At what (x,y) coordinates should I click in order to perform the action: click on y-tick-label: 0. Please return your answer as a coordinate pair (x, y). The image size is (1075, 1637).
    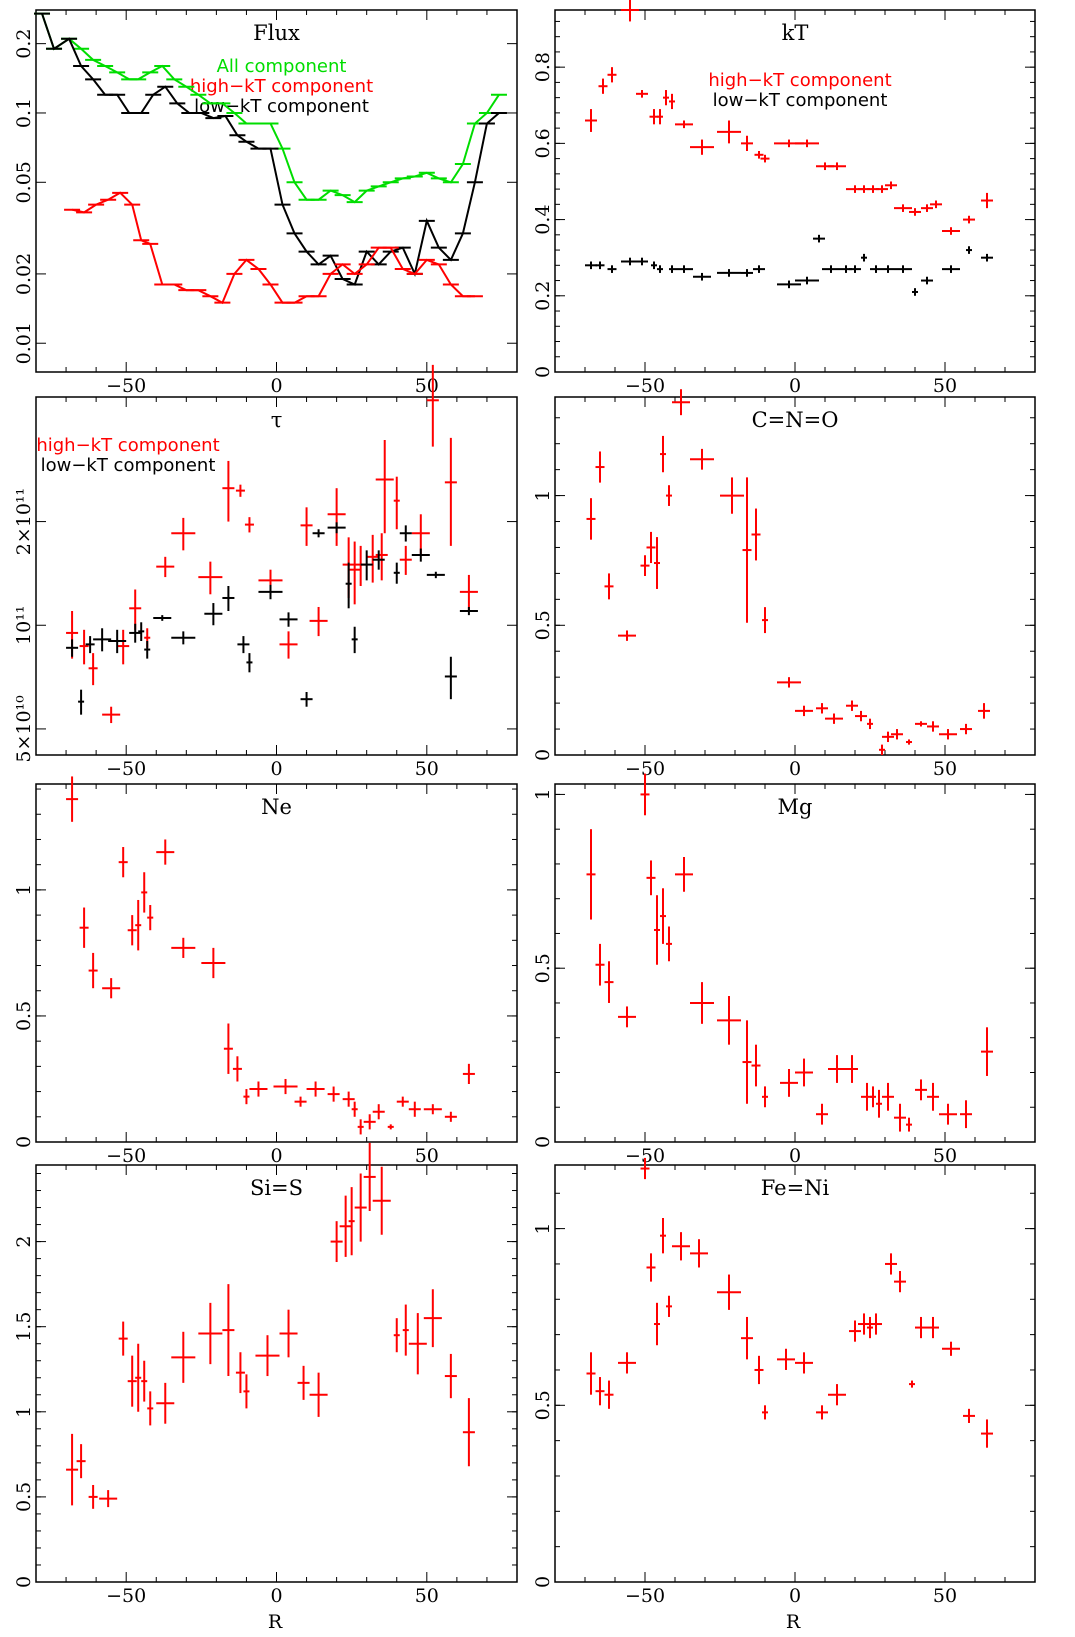
    Looking at the image, I should click on (543, 1582).